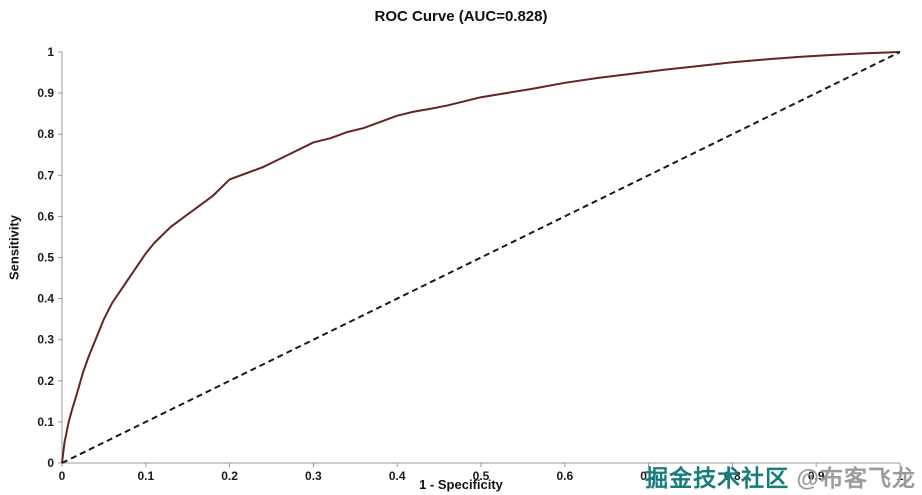  I want to click on y-tick-label: 0.7, so click(45, 175).